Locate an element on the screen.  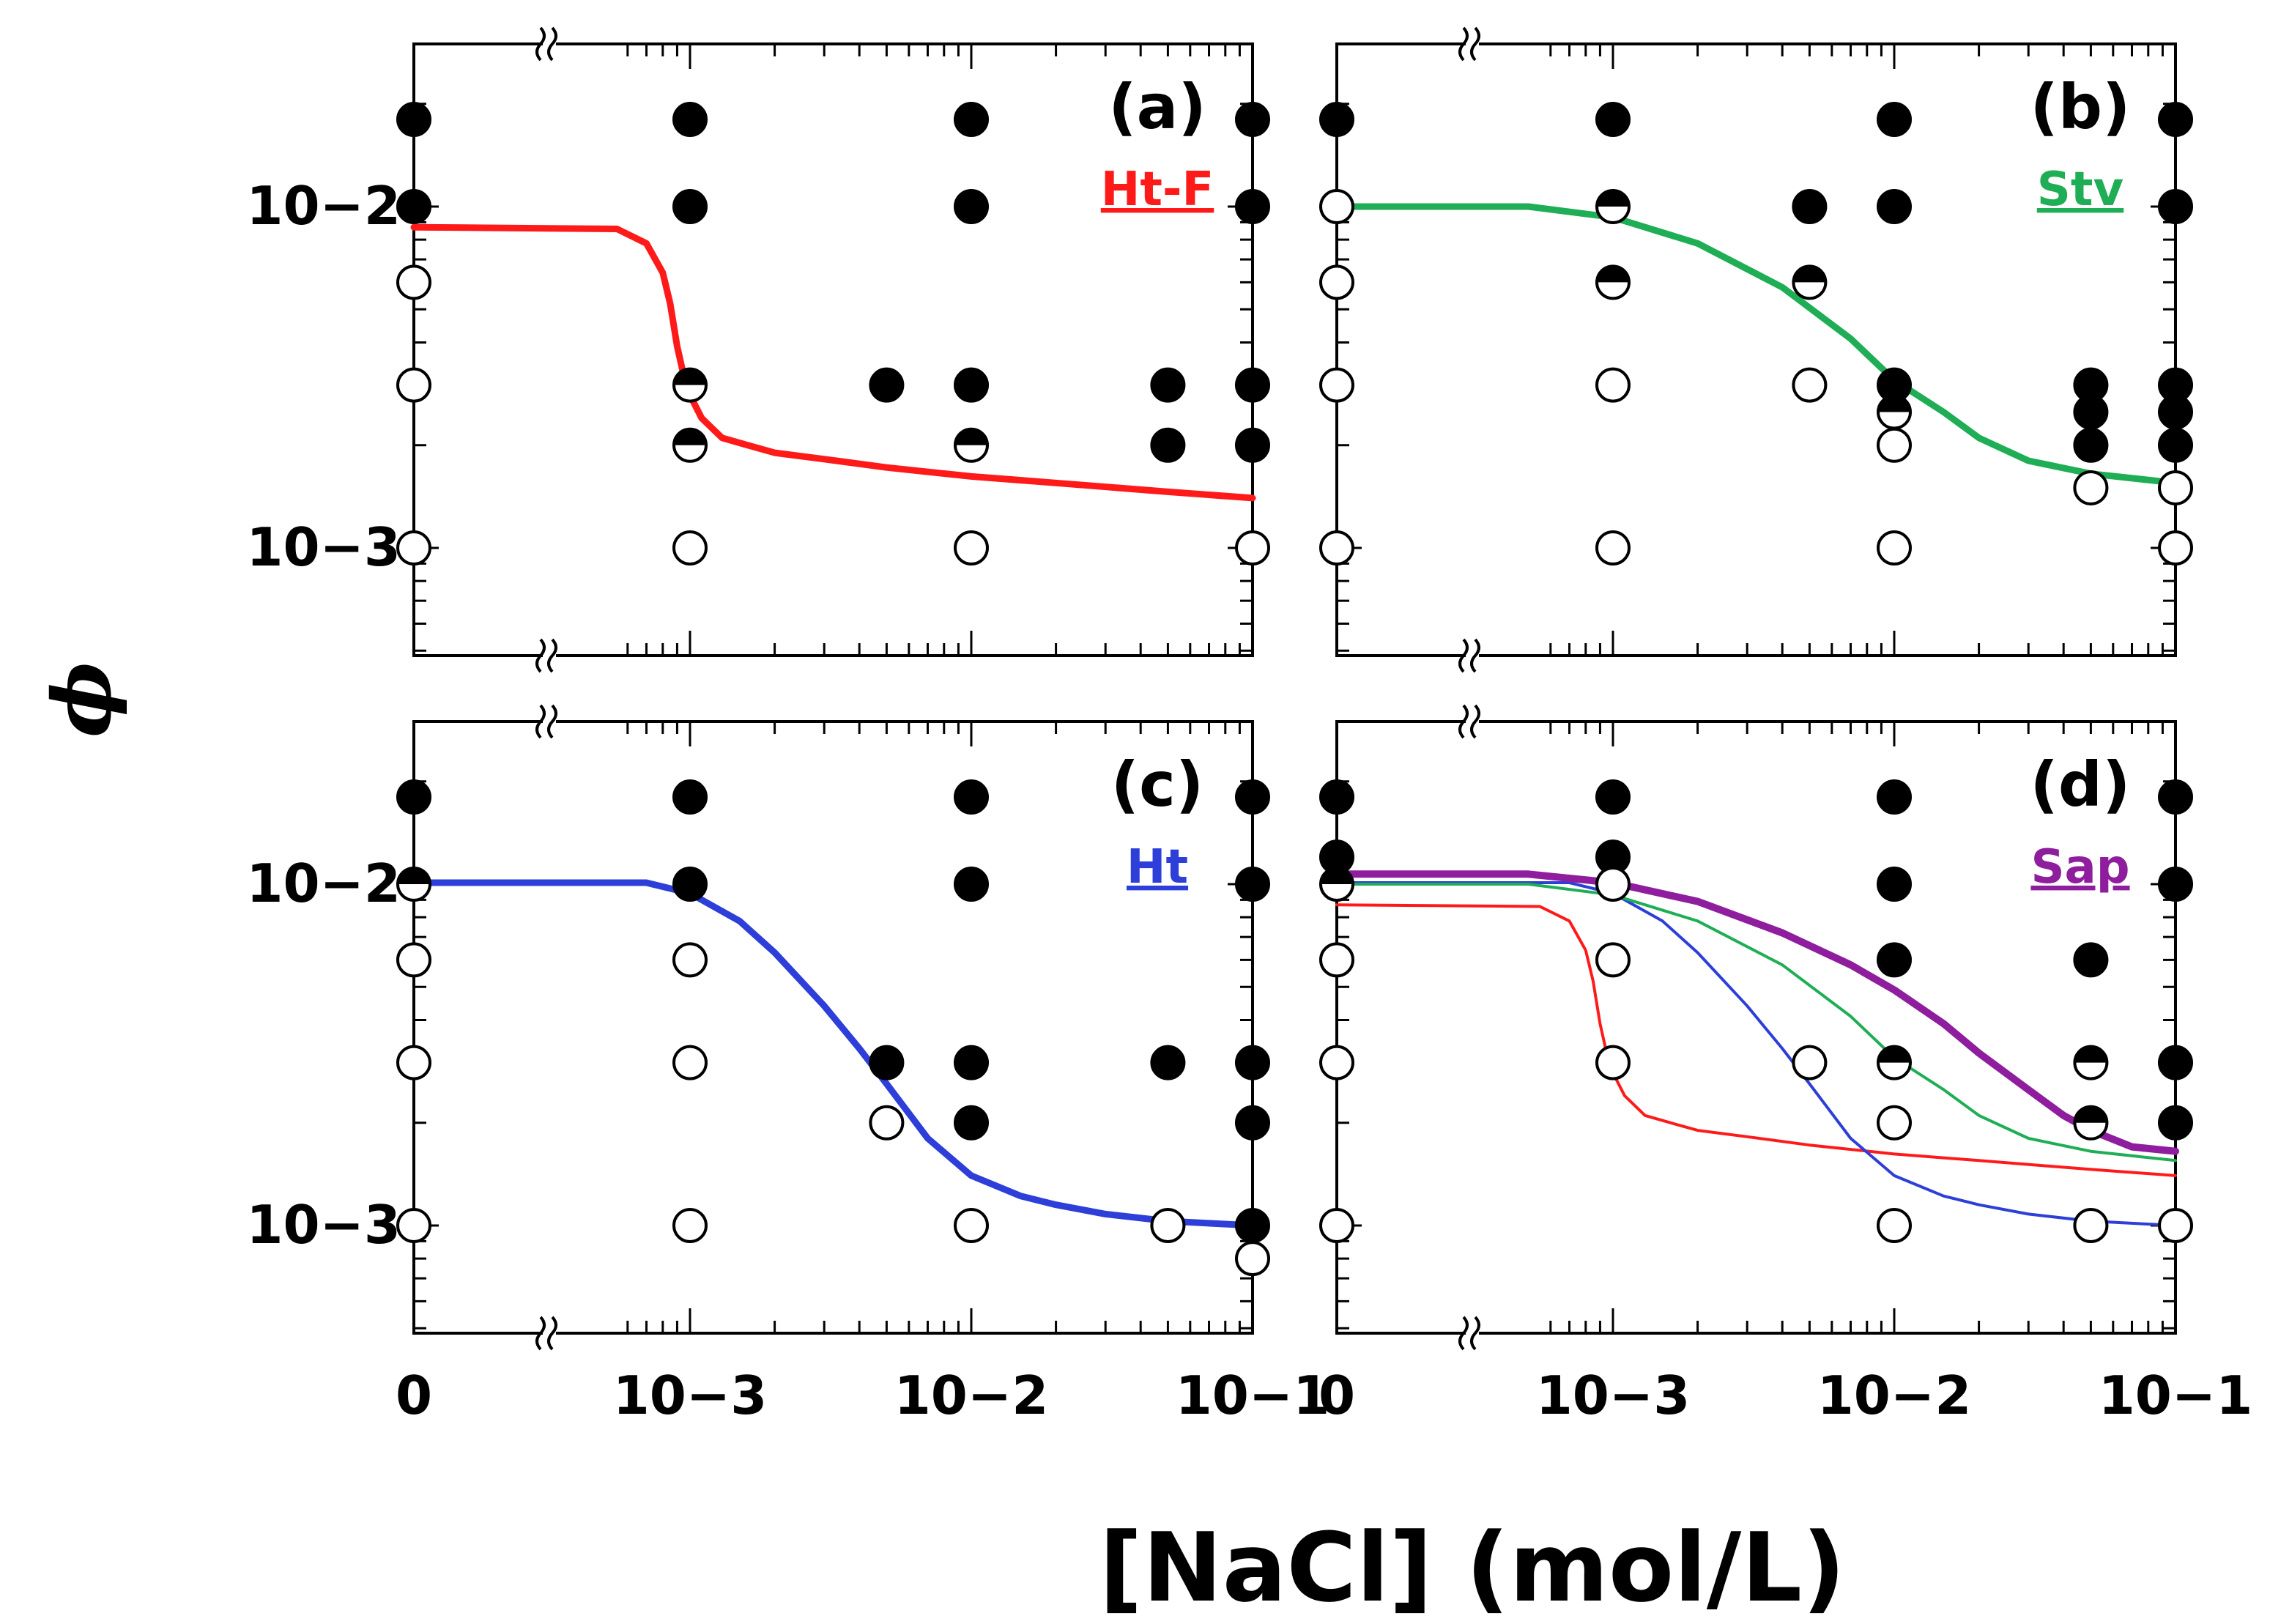
y-tick-label: 10−3 is located at coordinates (324, 547).